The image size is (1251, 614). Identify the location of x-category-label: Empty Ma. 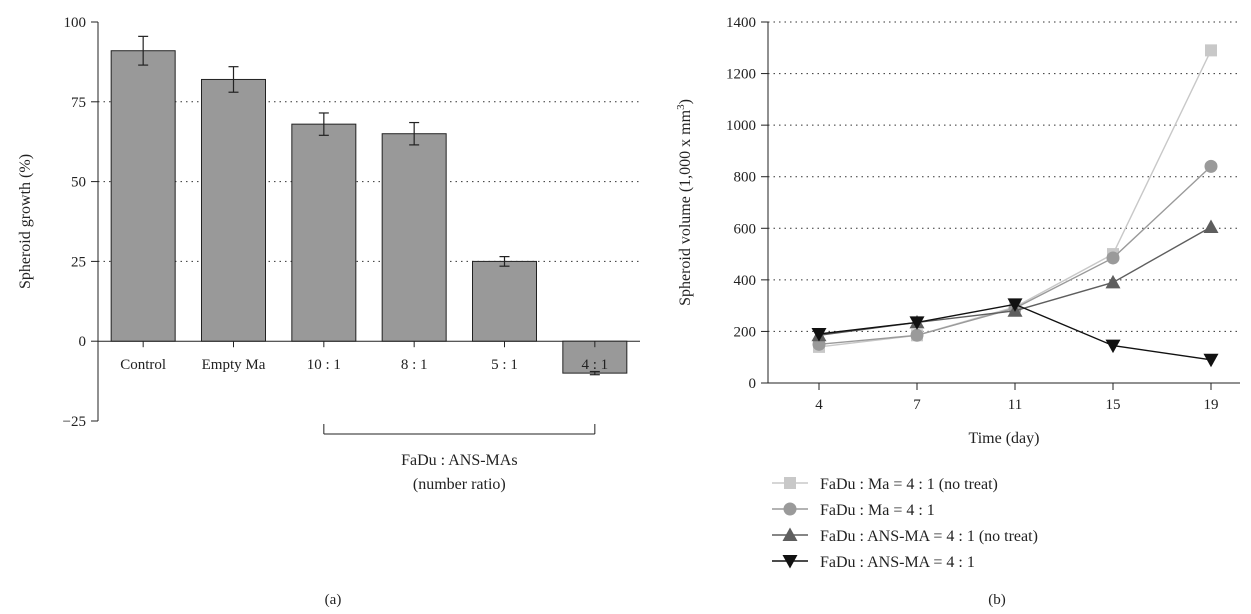
(234, 365).